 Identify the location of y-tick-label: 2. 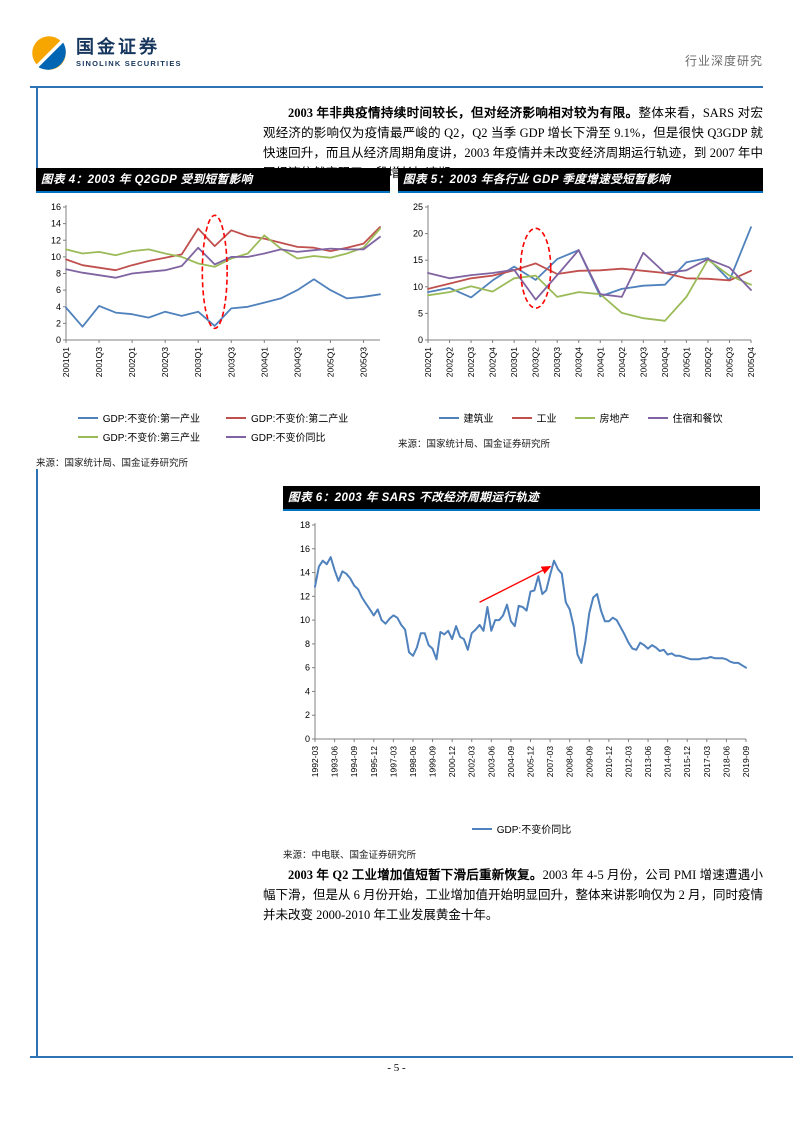
(58, 323).